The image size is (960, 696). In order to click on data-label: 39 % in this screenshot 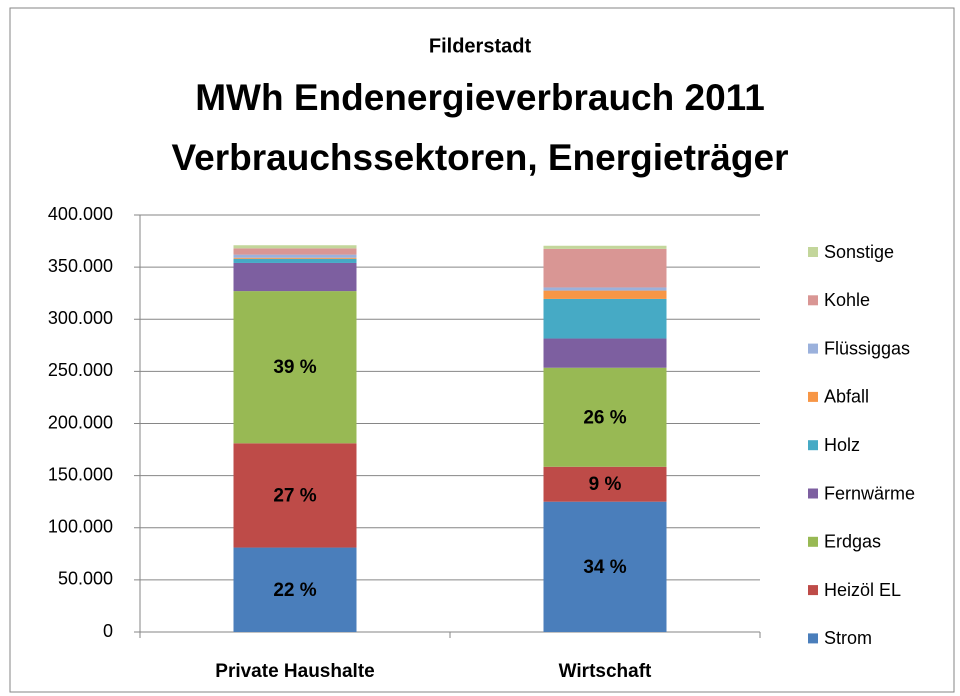, I will do `click(294, 367)`.